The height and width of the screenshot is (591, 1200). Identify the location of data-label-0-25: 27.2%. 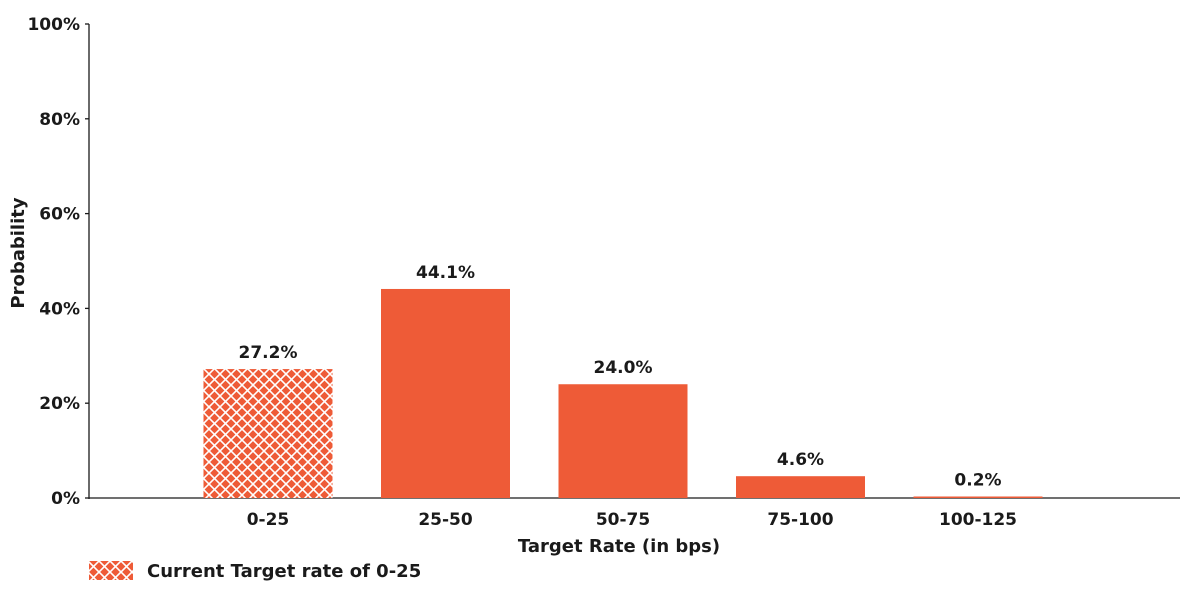
(268, 353).